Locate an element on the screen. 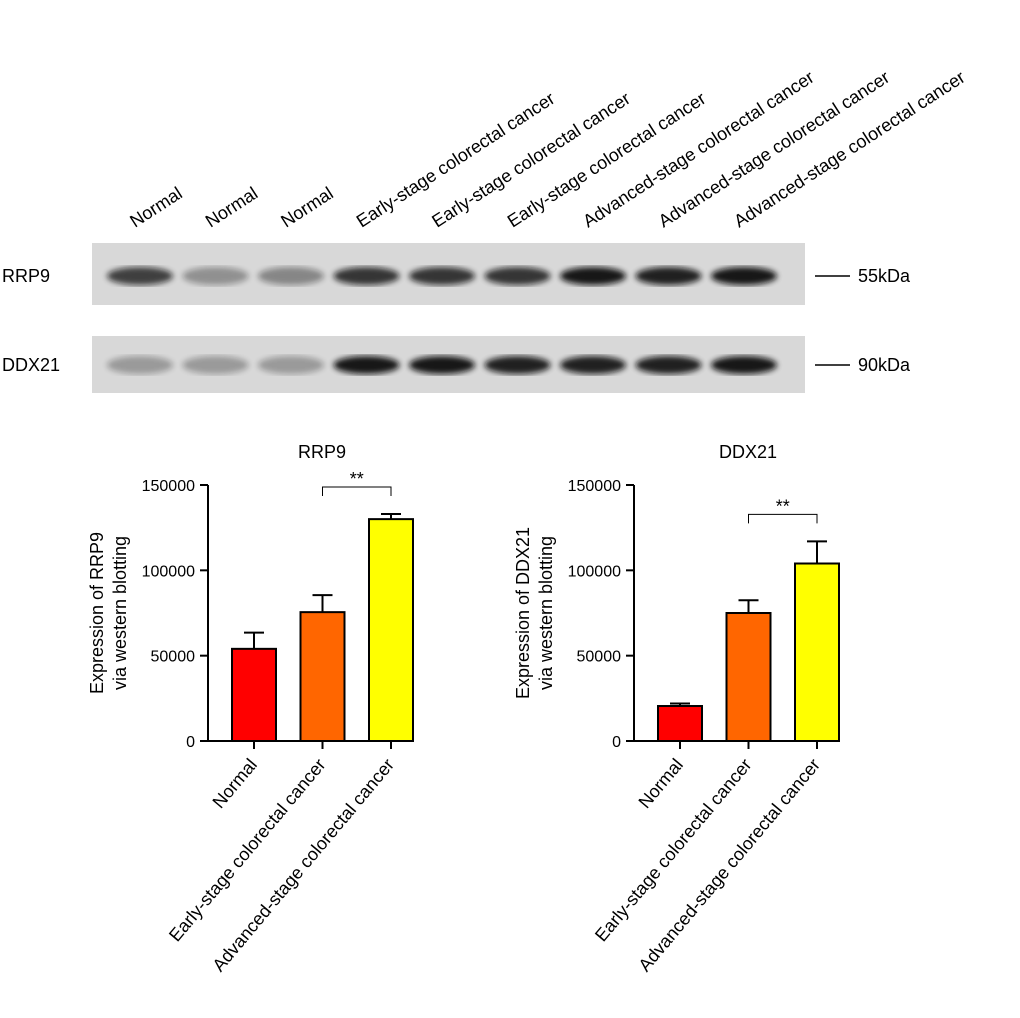  marker-label: 90kDa is located at coordinates (884, 365).